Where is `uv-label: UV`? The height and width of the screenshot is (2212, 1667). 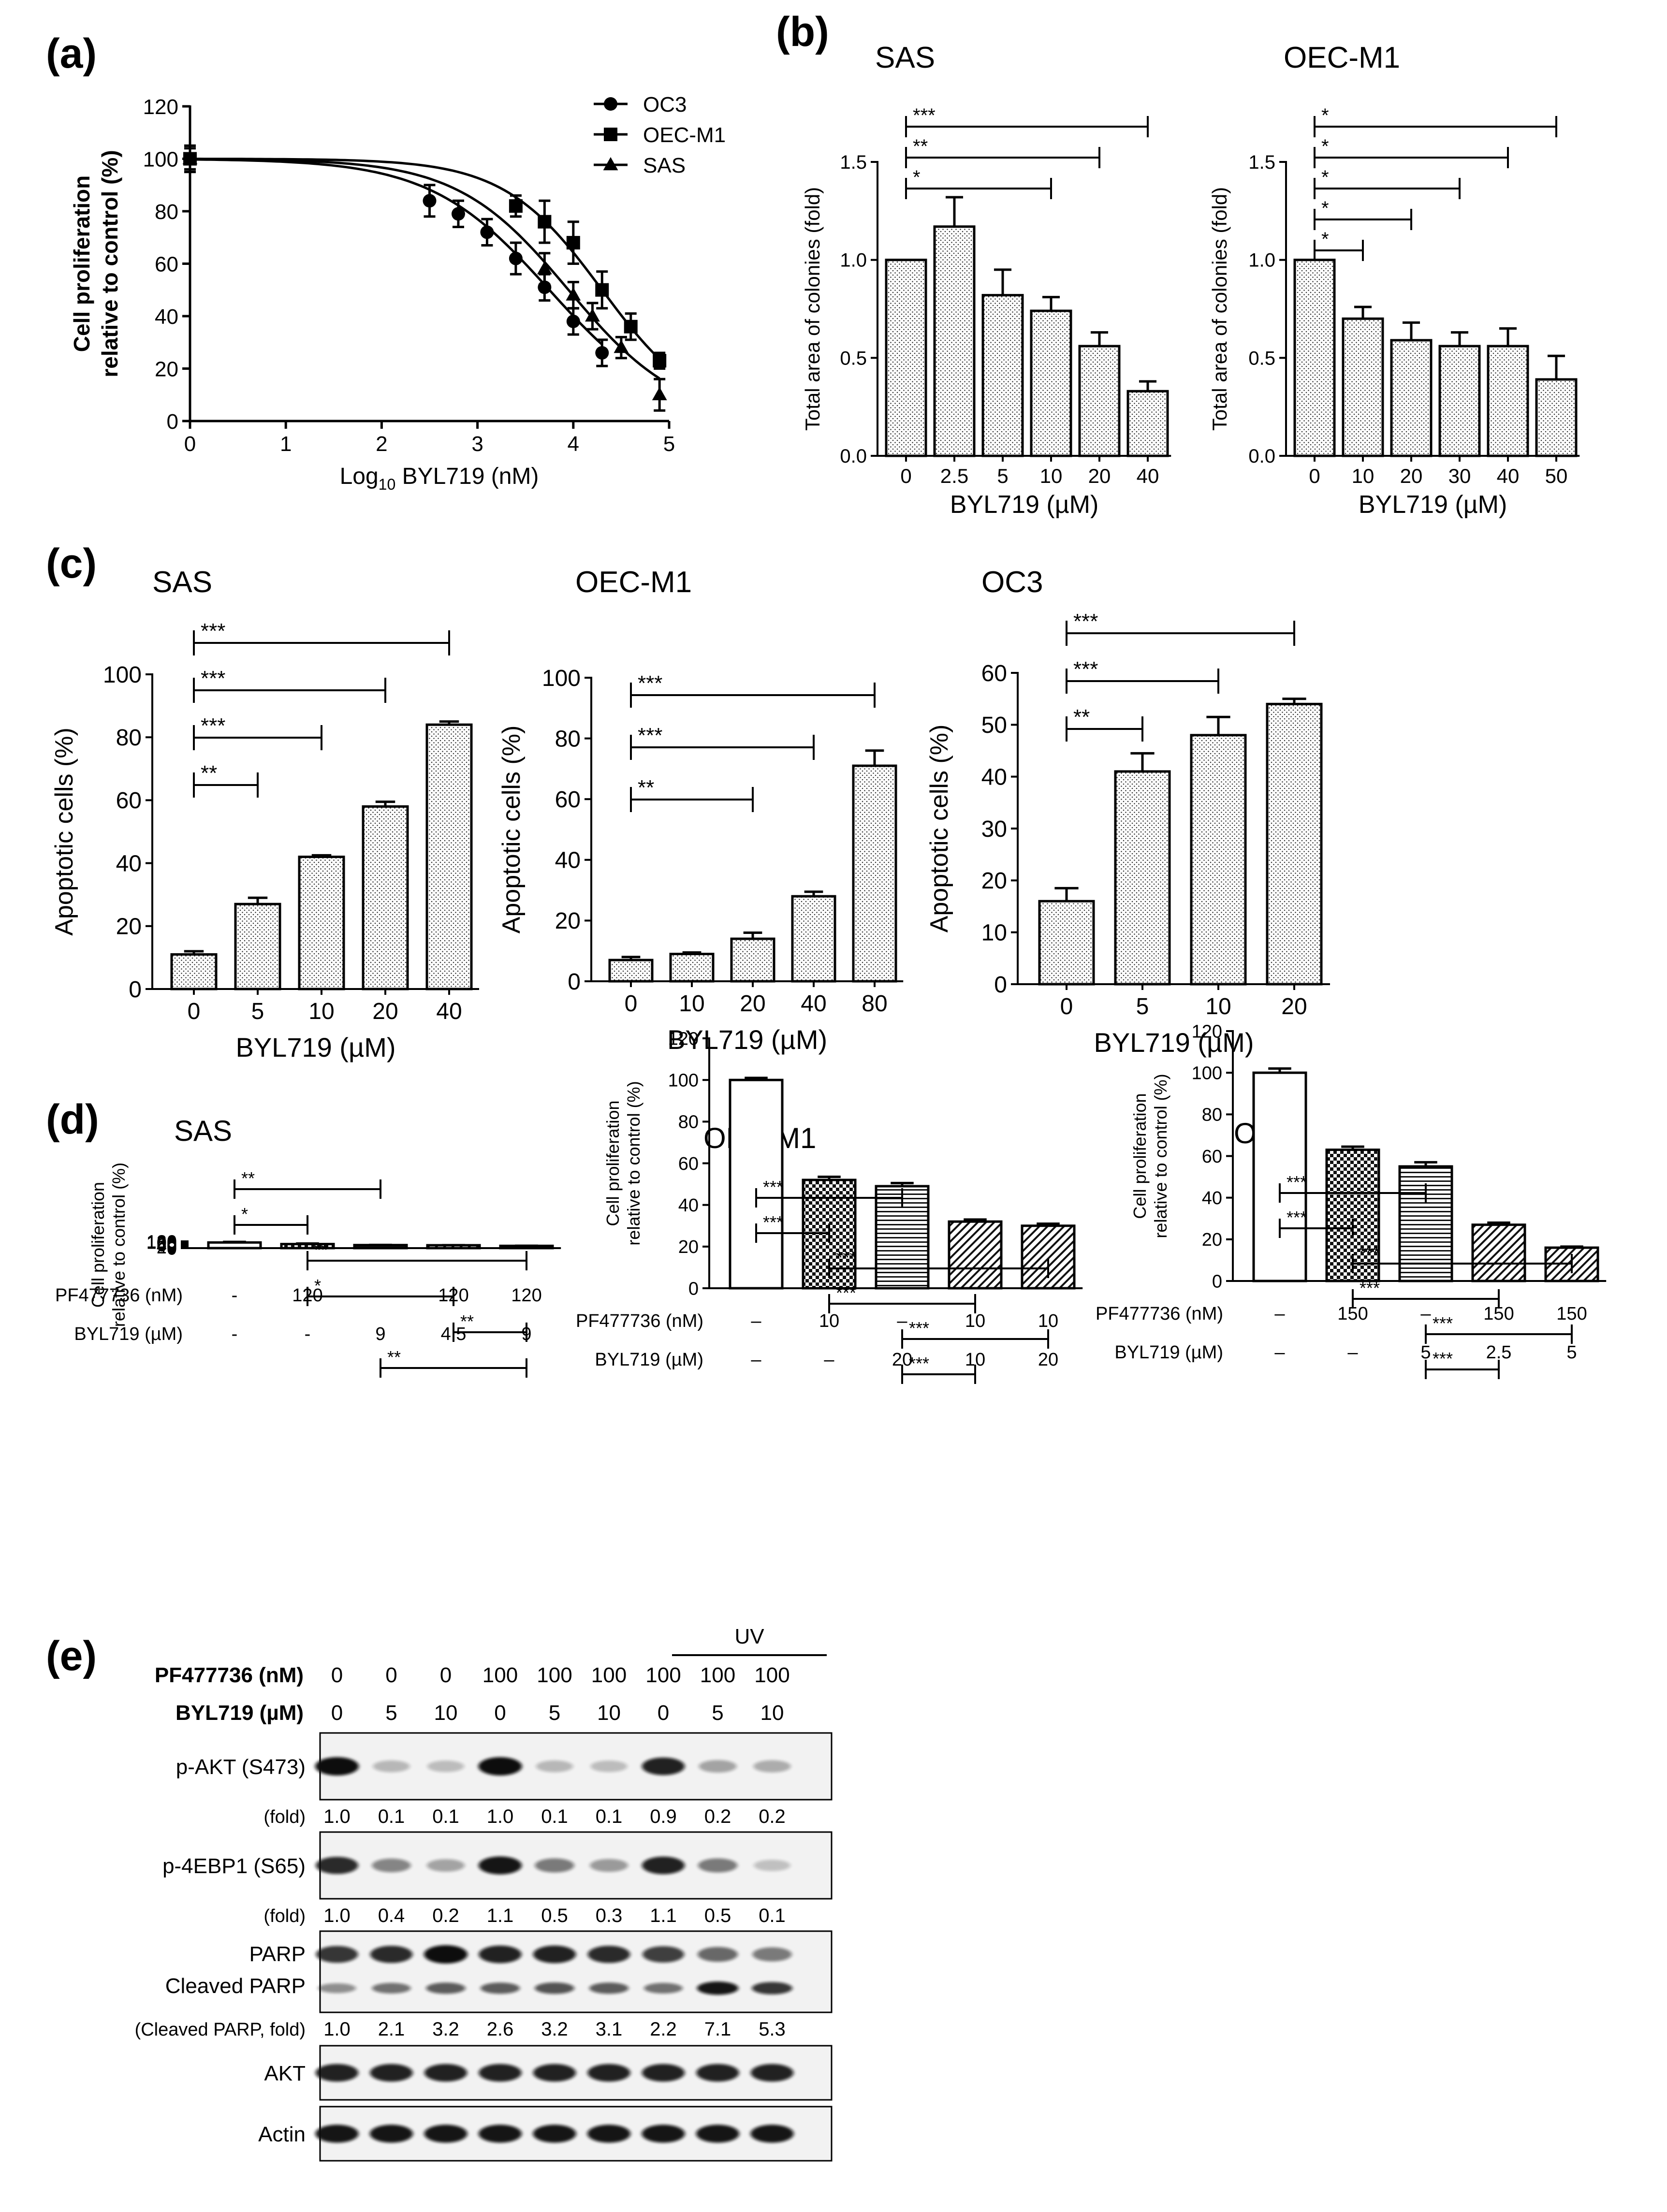
uv-label: UV is located at coordinates (749, 1636).